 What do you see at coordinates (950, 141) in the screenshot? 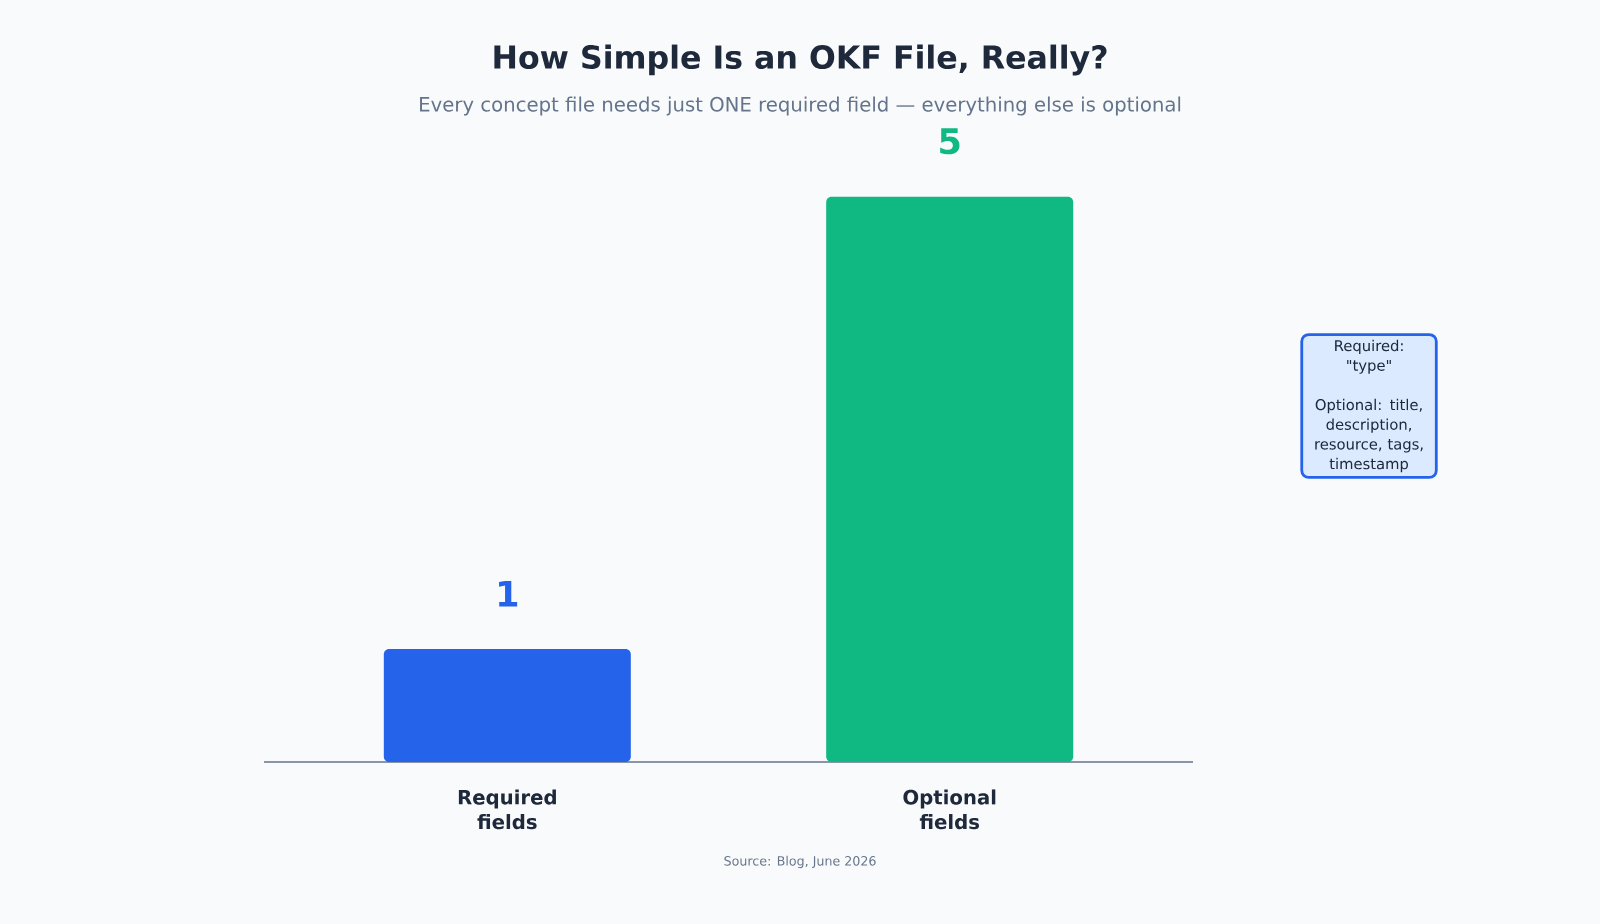
I see `data-label: 5` at bounding box center [950, 141].